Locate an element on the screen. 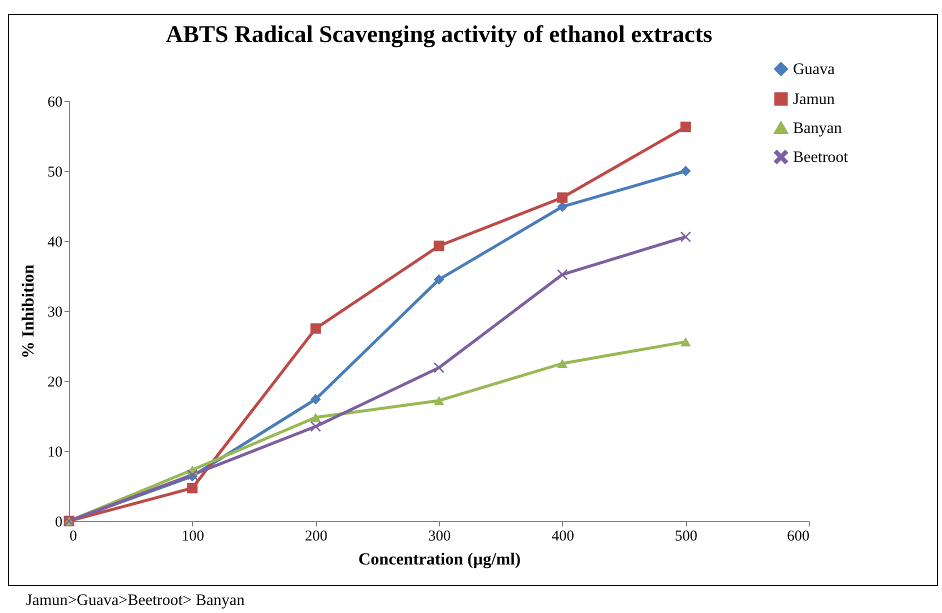  y-tick-label: 10 is located at coordinates (55, 452).